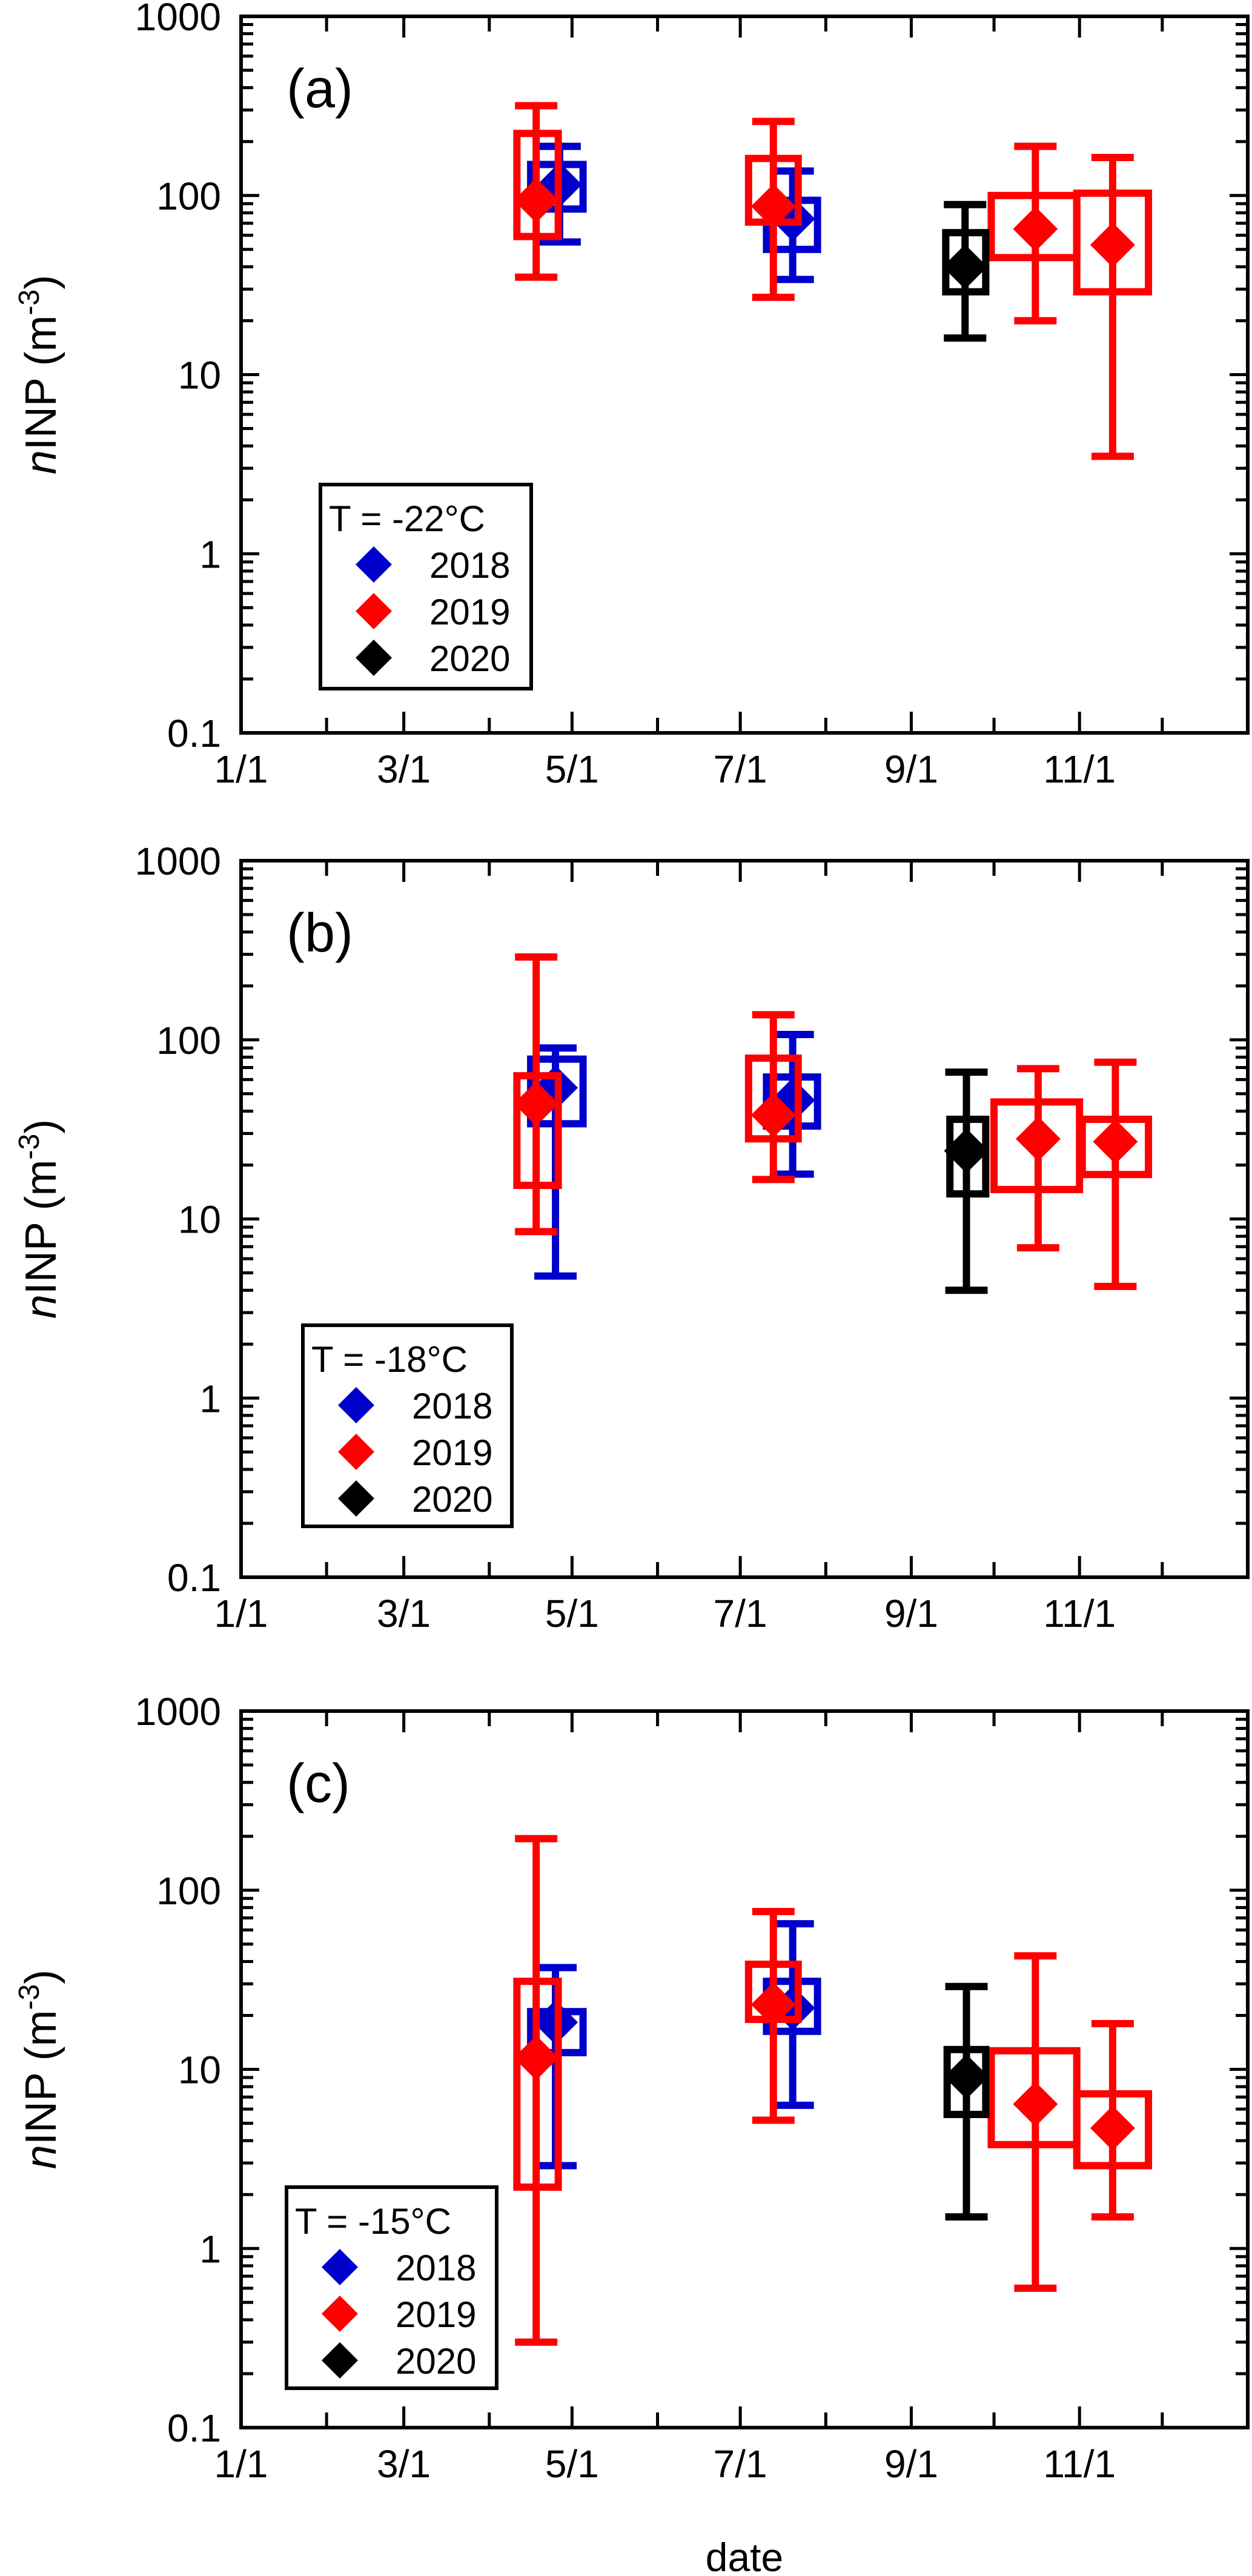  Describe the element at coordinates (407, 518) in the screenshot. I see `legend-title: T = -22°C` at that location.